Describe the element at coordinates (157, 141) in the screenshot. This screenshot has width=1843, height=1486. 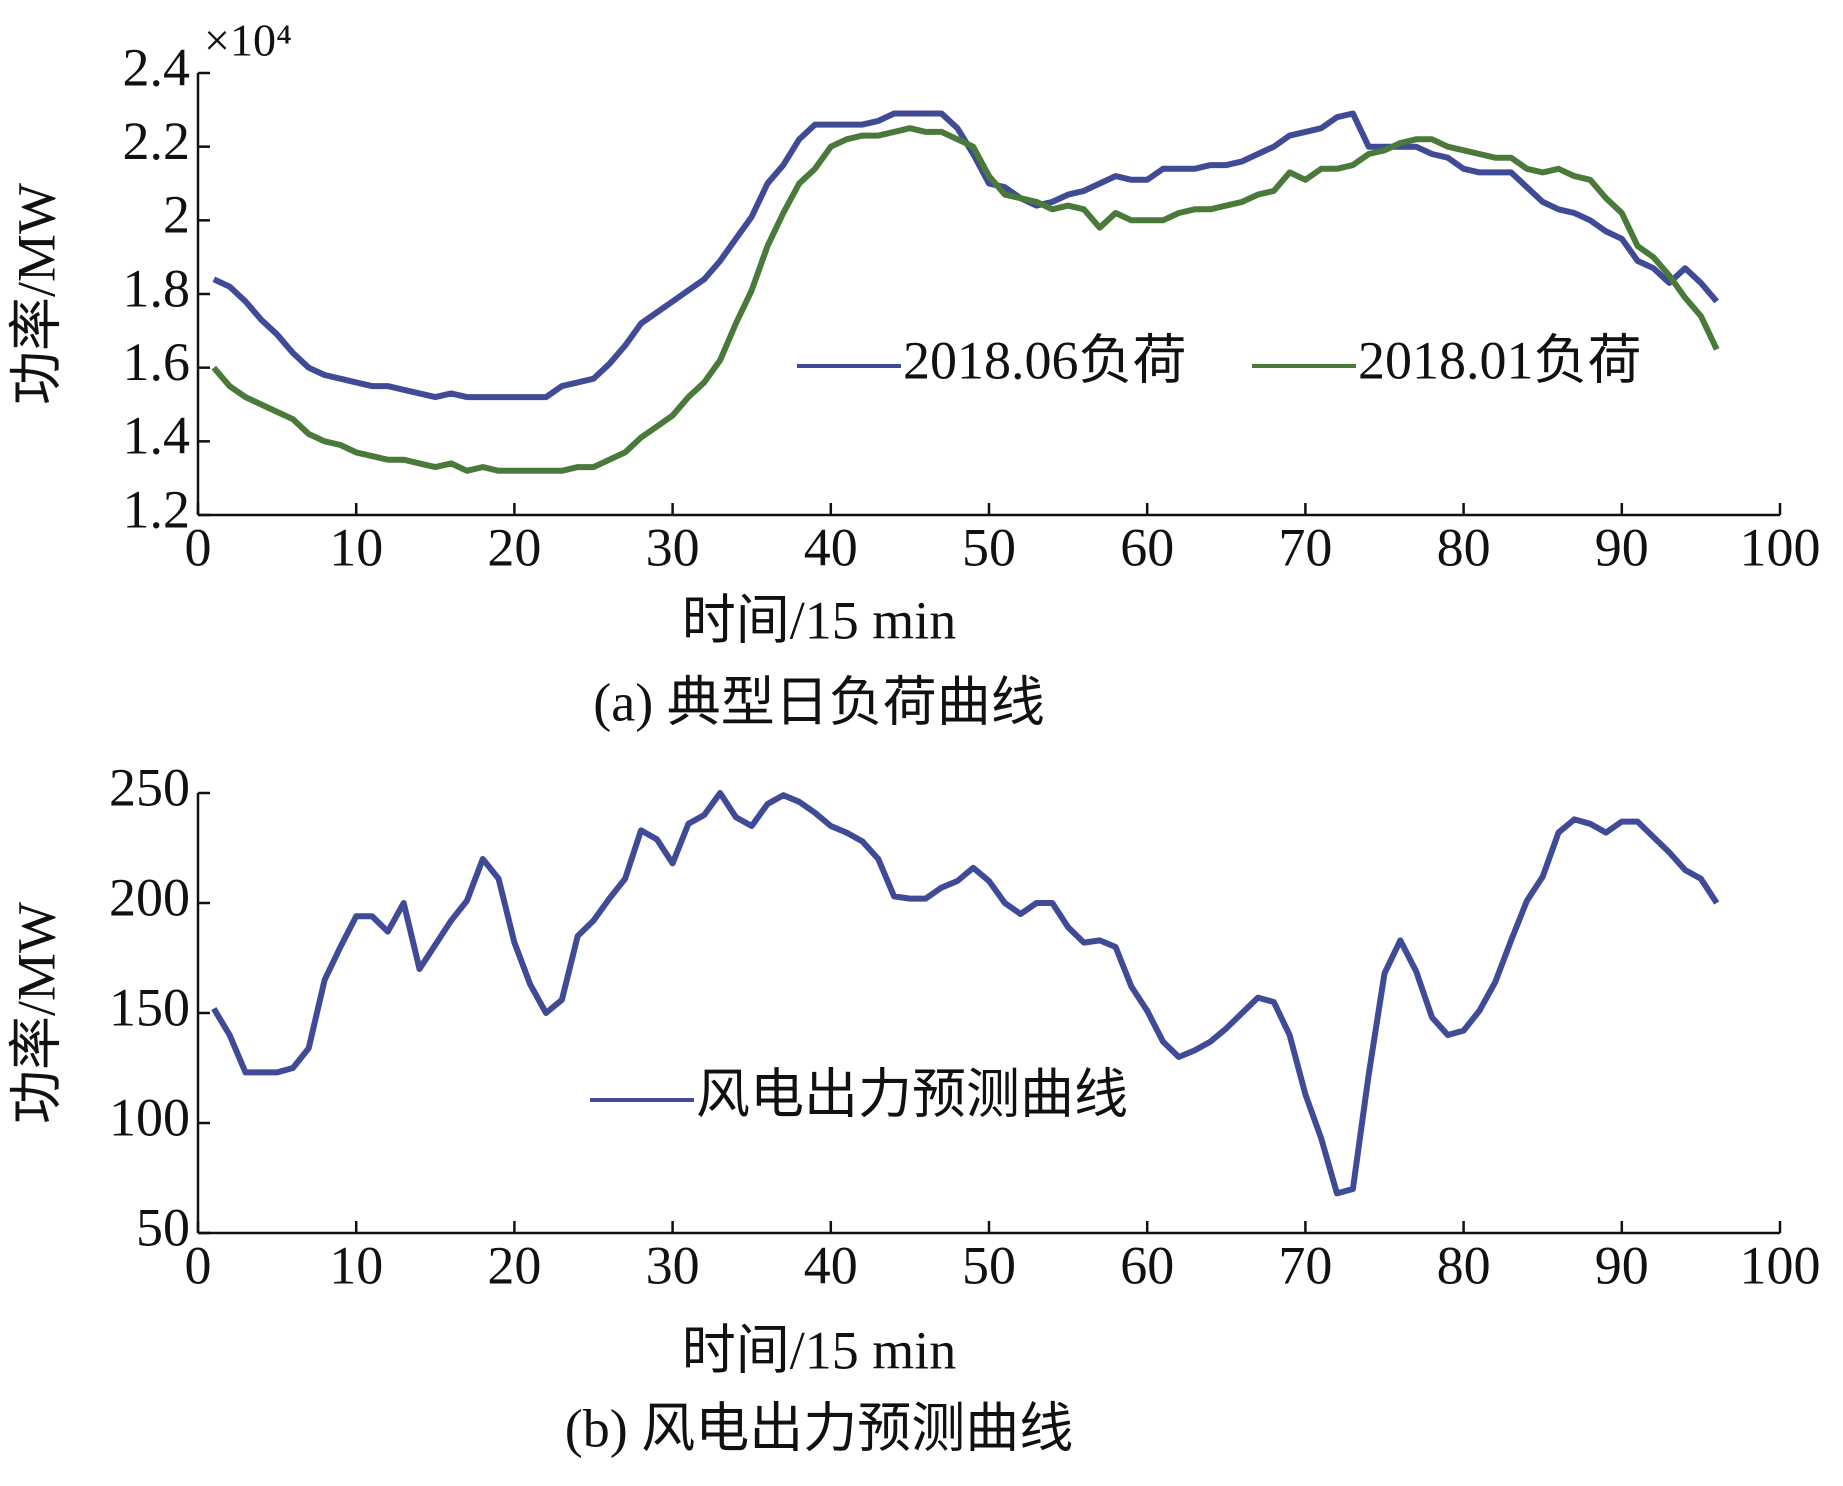
I see `y-tick-label: 2.2` at that location.